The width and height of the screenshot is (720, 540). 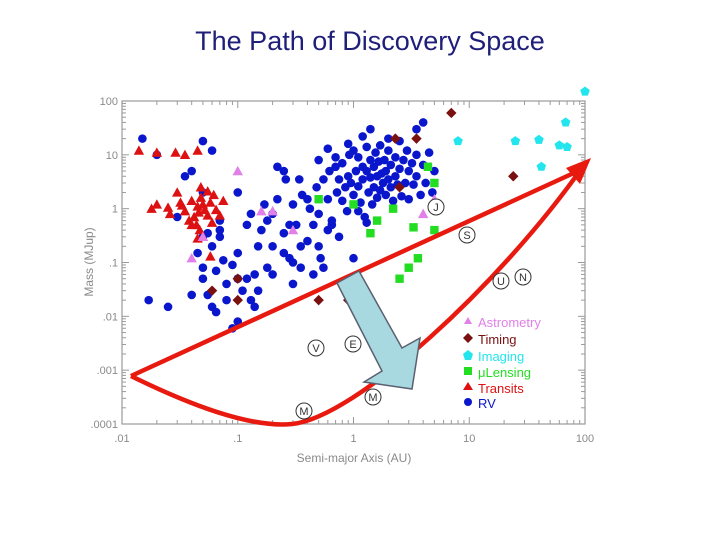 I want to click on legend-imaging-label: Imaging, so click(x=501, y=356).